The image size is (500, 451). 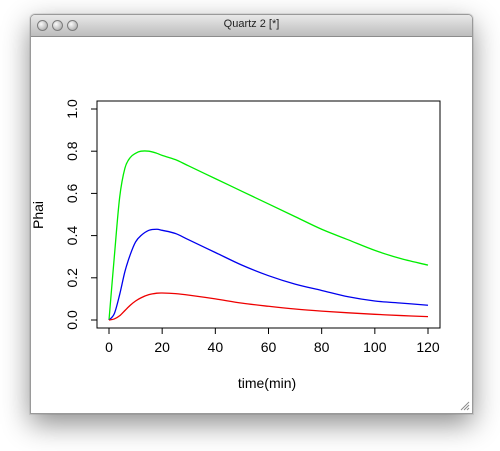 I want to click on y-tick-label: 0.8, so click(x=72, y=151).